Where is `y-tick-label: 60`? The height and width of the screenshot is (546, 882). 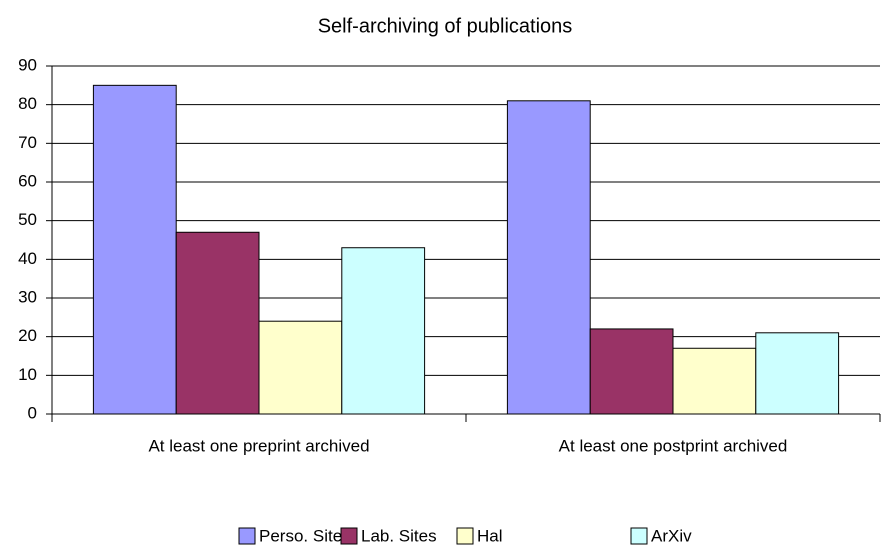
y-tick-label: 60 is located at coordinates (27, 180).